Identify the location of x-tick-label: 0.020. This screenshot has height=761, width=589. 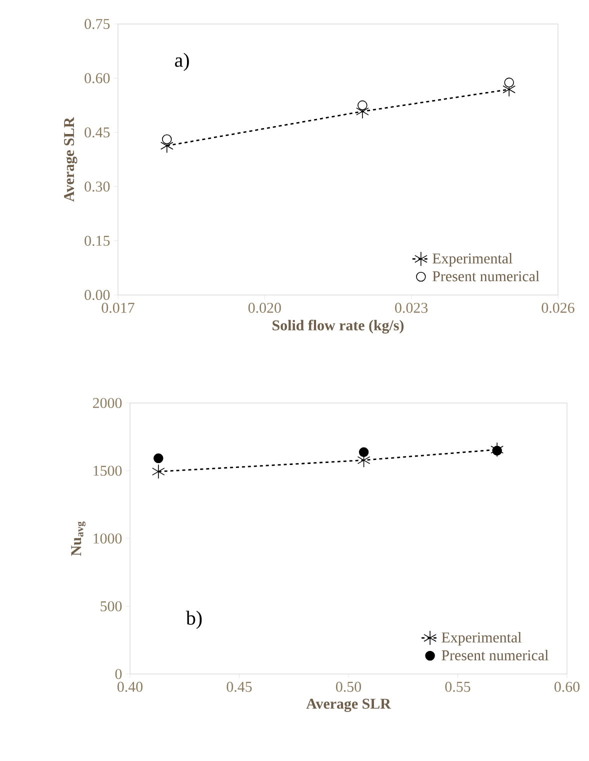
(264, 307).